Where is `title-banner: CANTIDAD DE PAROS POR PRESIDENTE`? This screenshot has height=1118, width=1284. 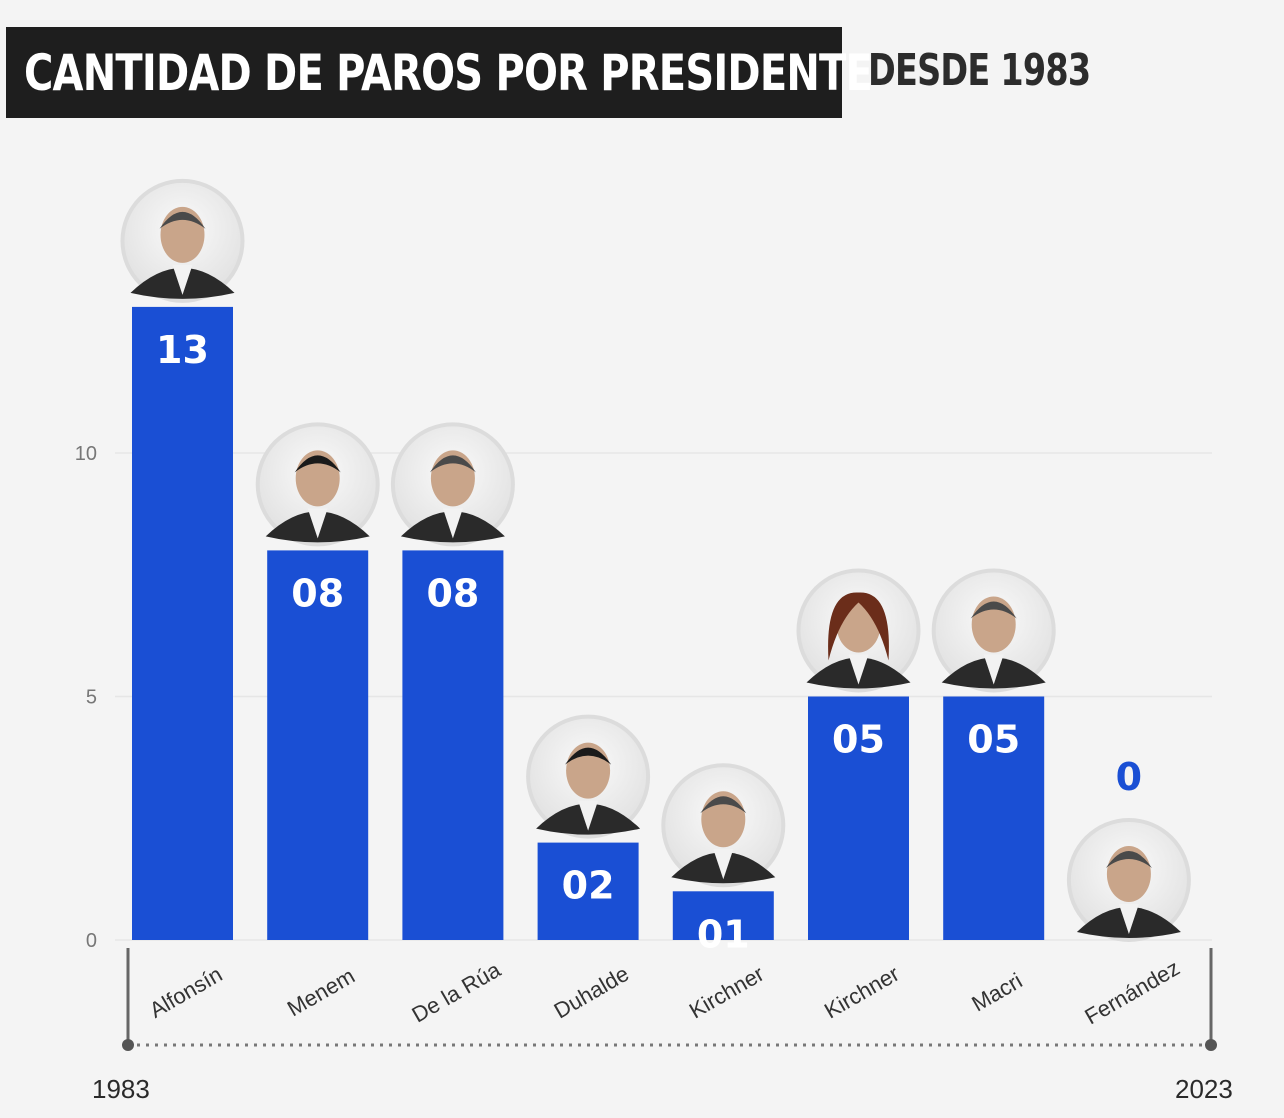
title-banner: CANTIDAD DE PAROS POR PRESIDENTE is located at coordinates (439, 72).